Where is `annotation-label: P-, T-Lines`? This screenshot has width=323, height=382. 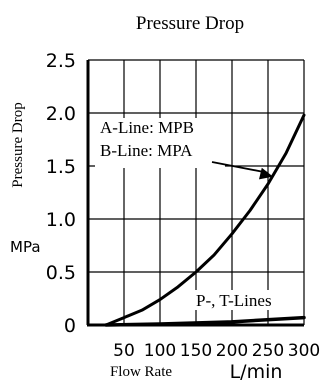 annotation-label: P-, T-Lines is located at coordinates (234, 300).